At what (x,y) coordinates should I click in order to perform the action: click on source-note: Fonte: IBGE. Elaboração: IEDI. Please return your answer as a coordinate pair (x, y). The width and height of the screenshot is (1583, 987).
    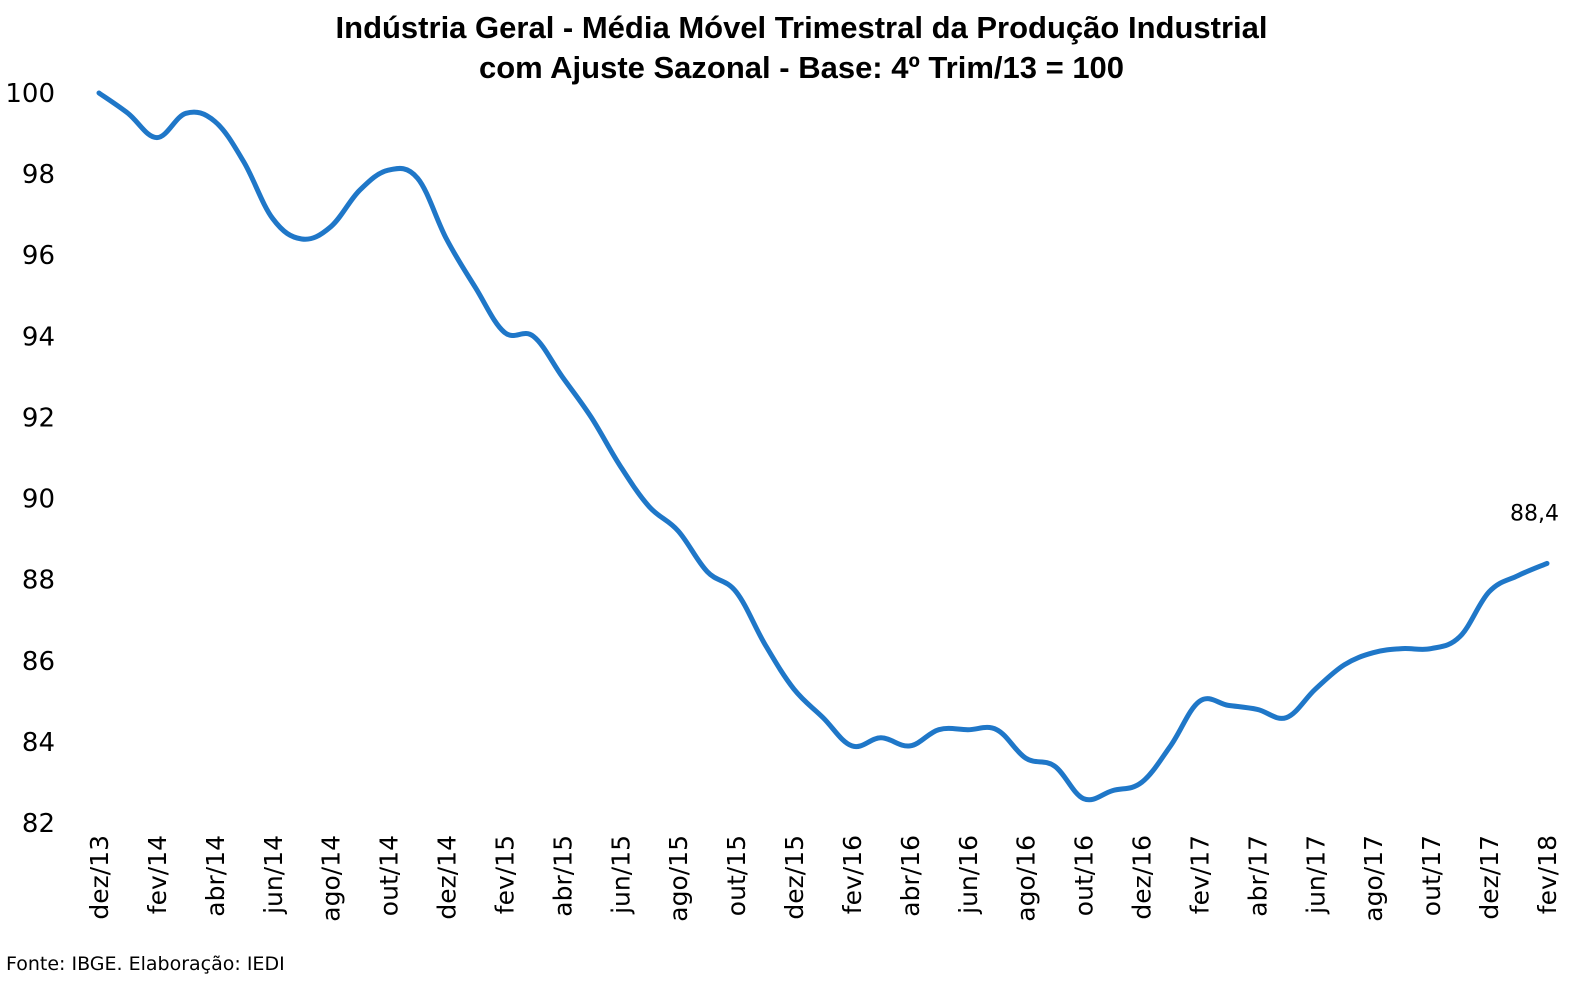
    Looking at the image, I should click on (145, 964).